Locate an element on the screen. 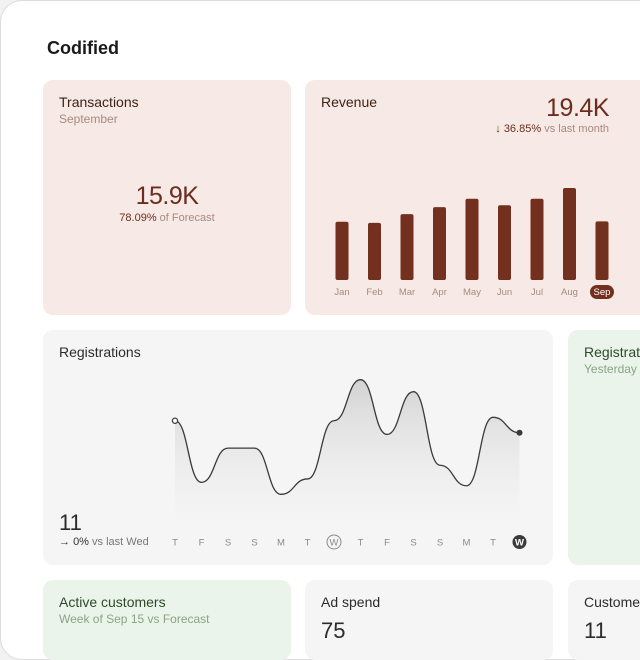 The image size is (640, 660). revenue-month-highlight is located at coordinates (602, 292).